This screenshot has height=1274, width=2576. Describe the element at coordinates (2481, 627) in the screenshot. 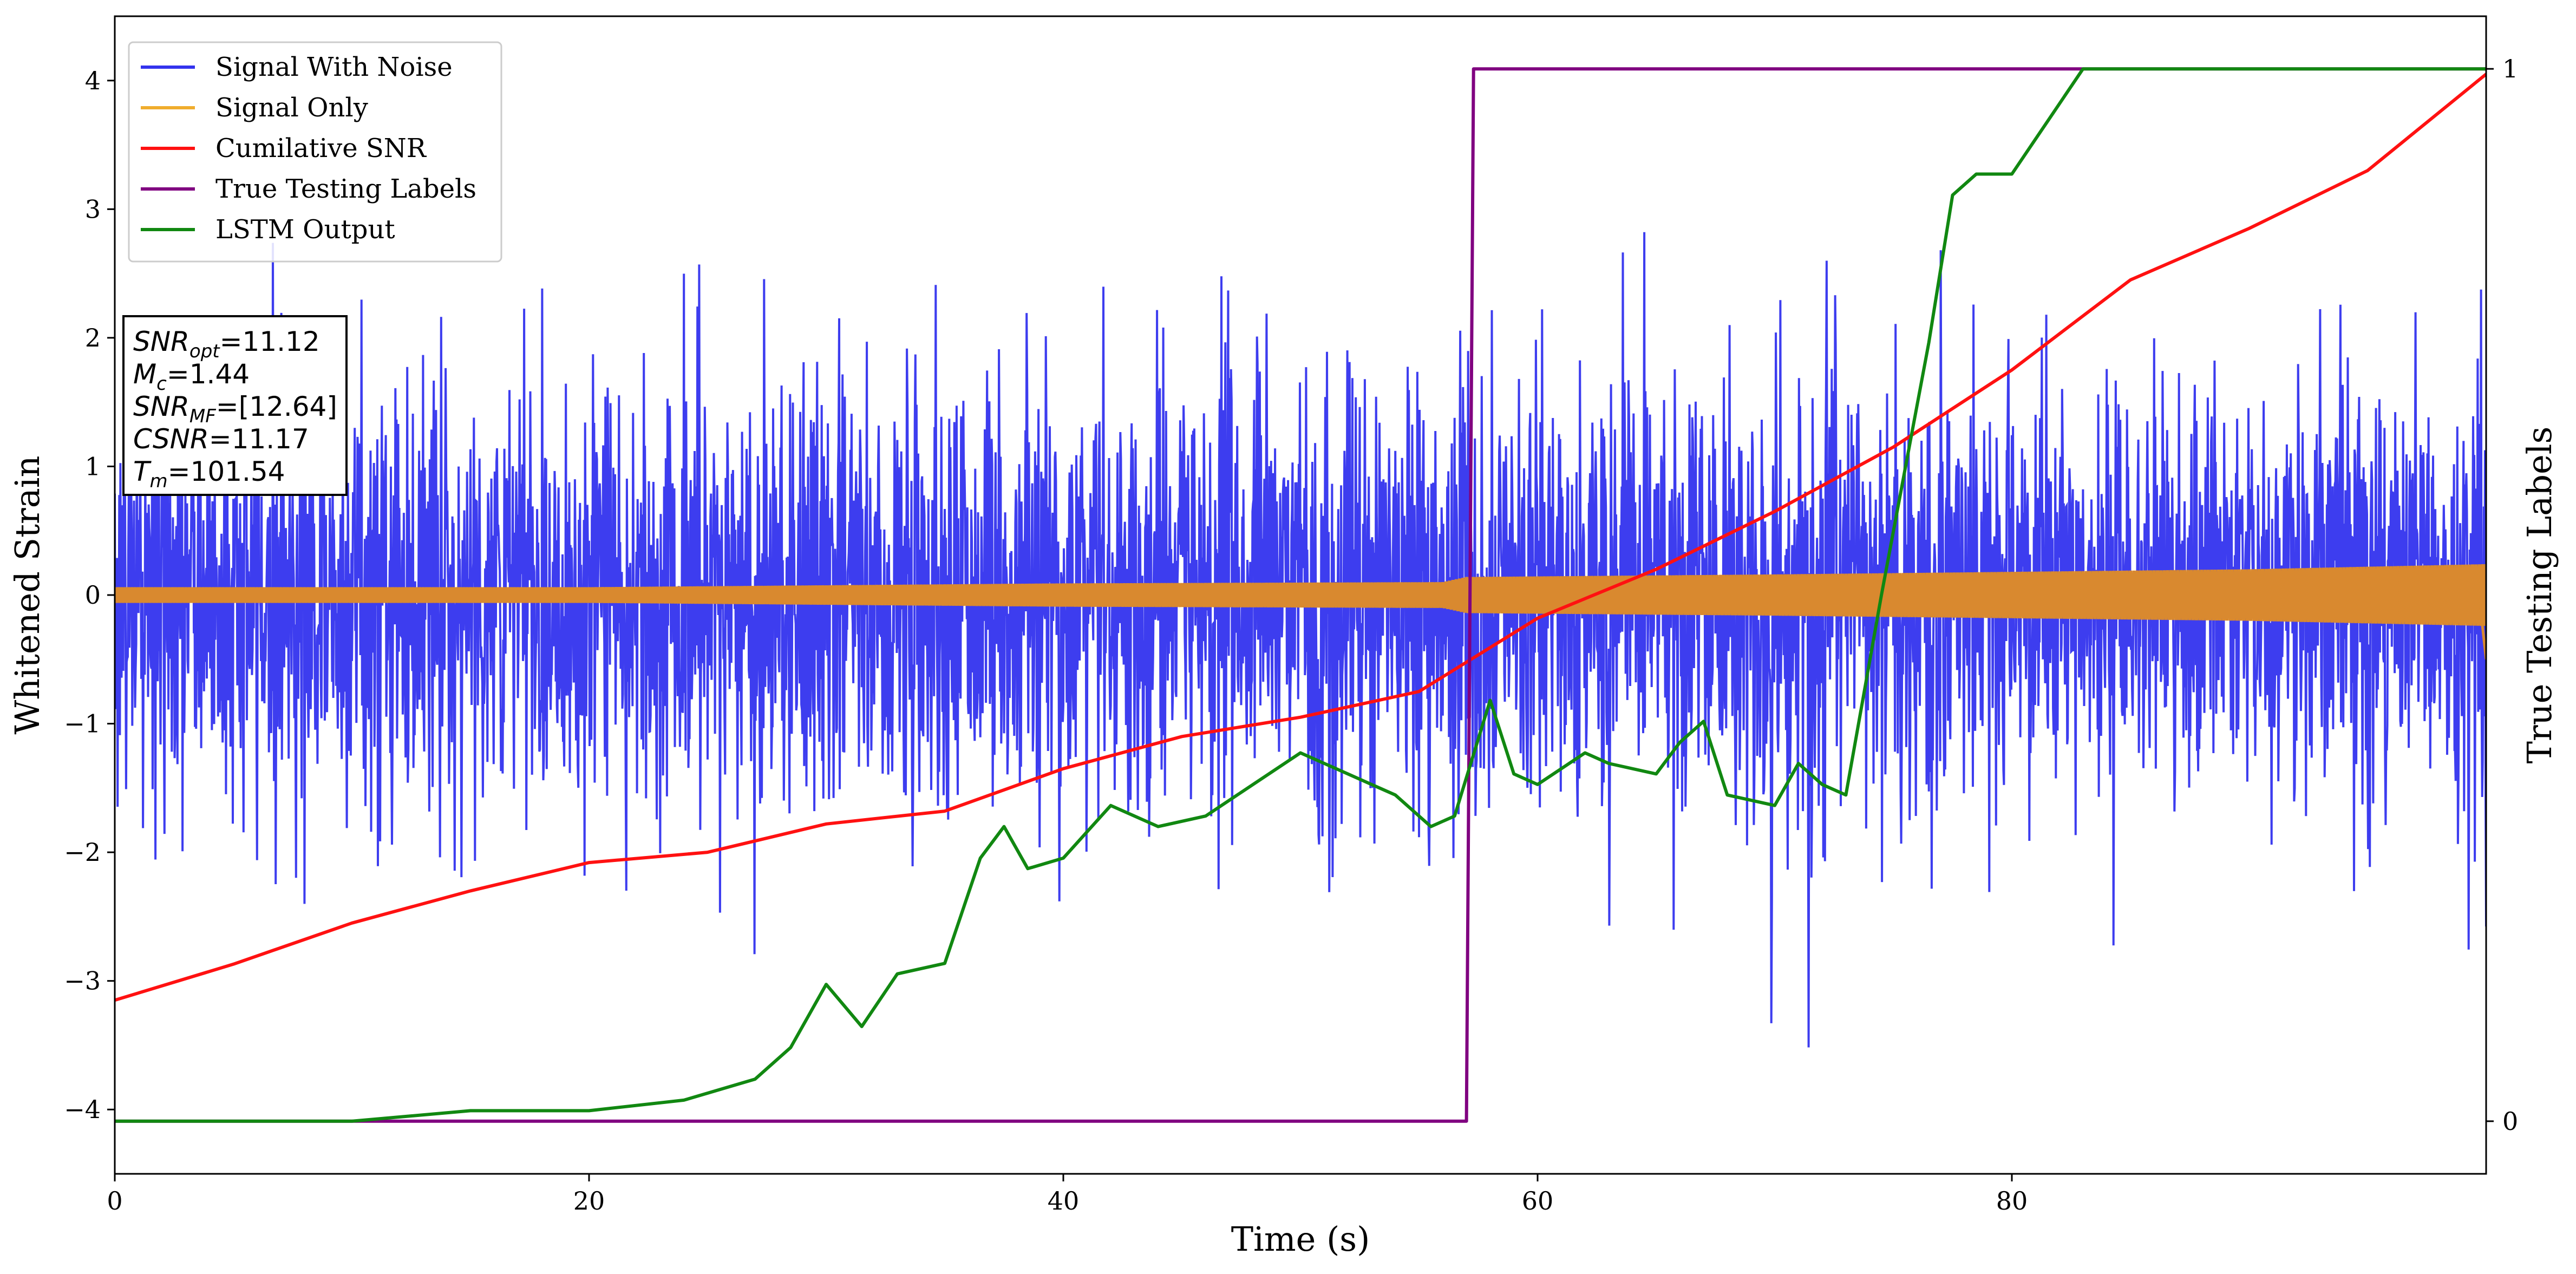

I see `series-line-signal-only-tail` at that location.